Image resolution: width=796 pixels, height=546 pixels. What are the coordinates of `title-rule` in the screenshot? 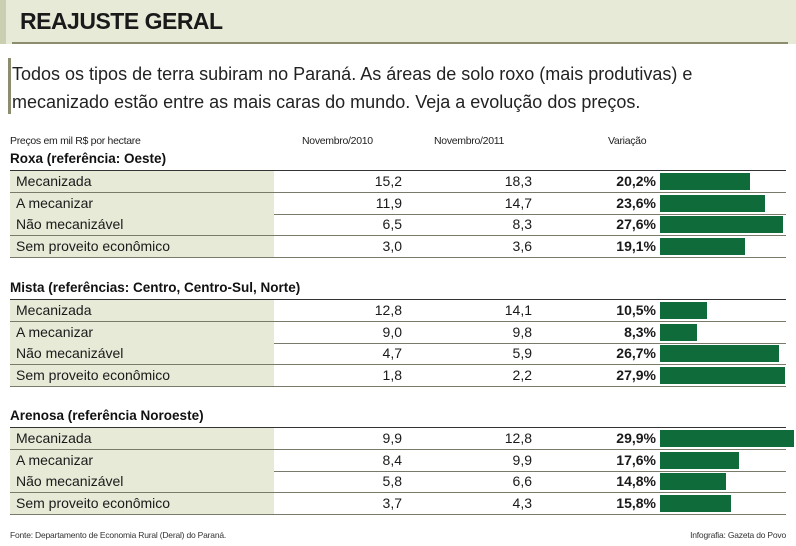 It's located at (400, 43).